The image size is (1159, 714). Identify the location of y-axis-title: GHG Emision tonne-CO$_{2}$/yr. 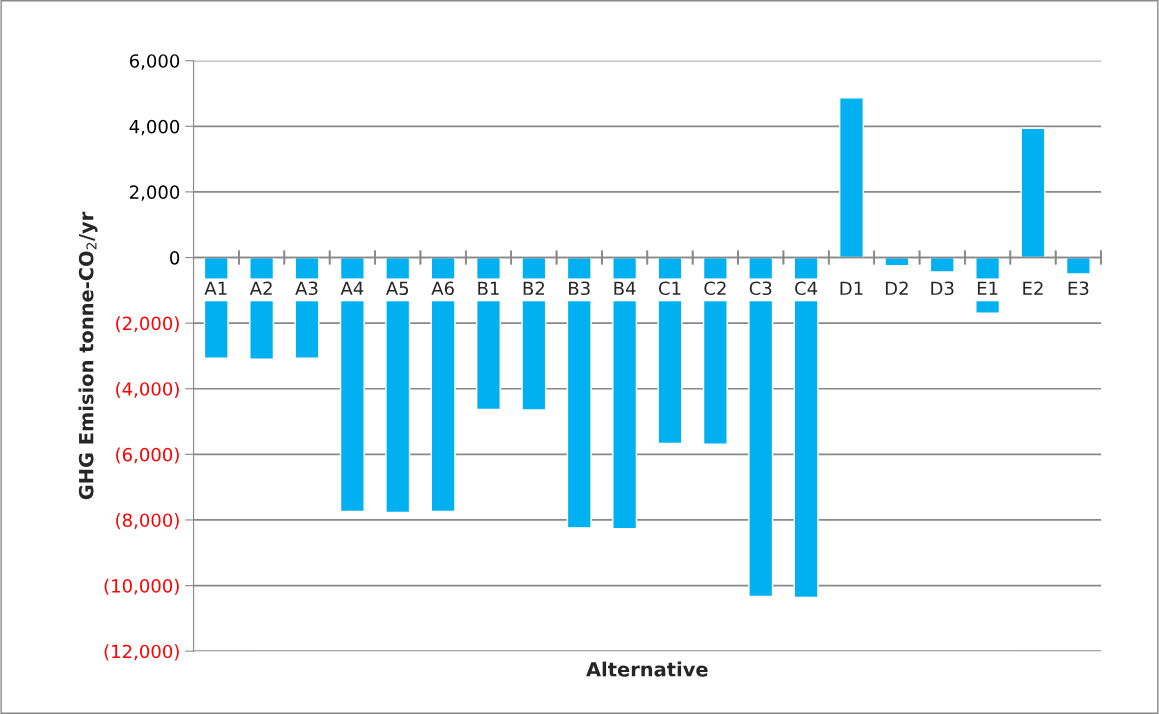
(88, 355).